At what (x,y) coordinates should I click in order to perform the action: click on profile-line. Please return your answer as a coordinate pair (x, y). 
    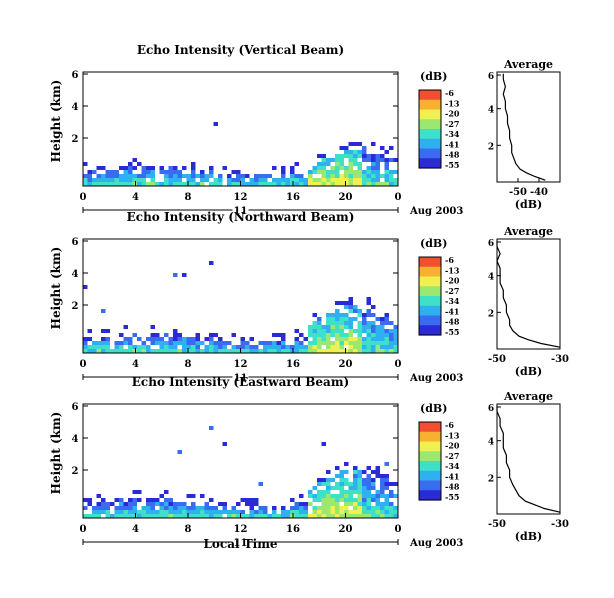
    Looking at the image, I should click on (528, 459).